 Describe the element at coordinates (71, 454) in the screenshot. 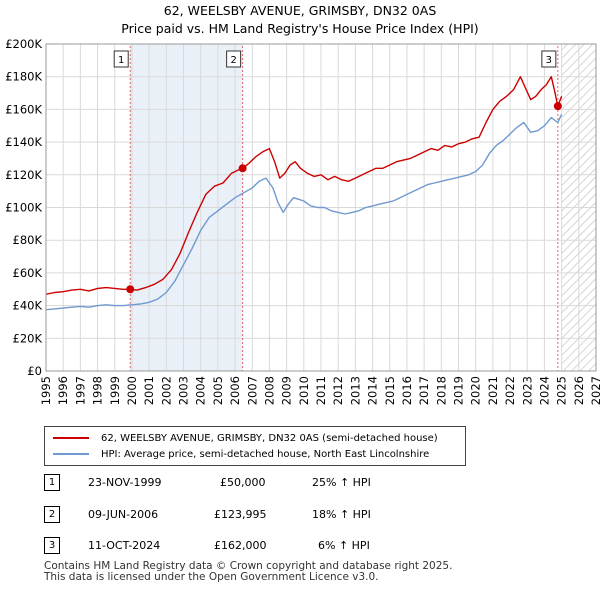

I see `legend-swatch-hpi` at that location.